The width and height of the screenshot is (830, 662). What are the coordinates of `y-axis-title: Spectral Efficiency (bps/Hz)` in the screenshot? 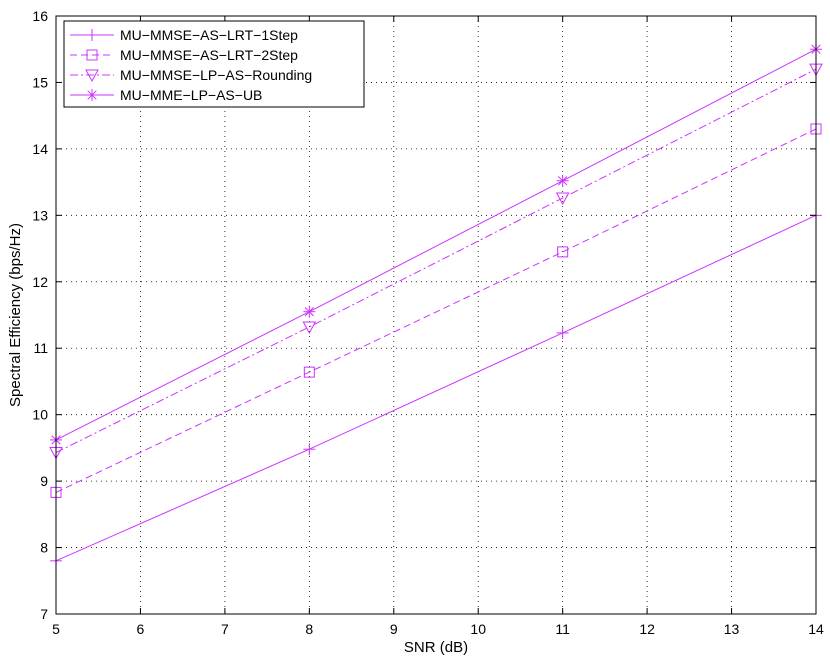 It's located at (15, 315).